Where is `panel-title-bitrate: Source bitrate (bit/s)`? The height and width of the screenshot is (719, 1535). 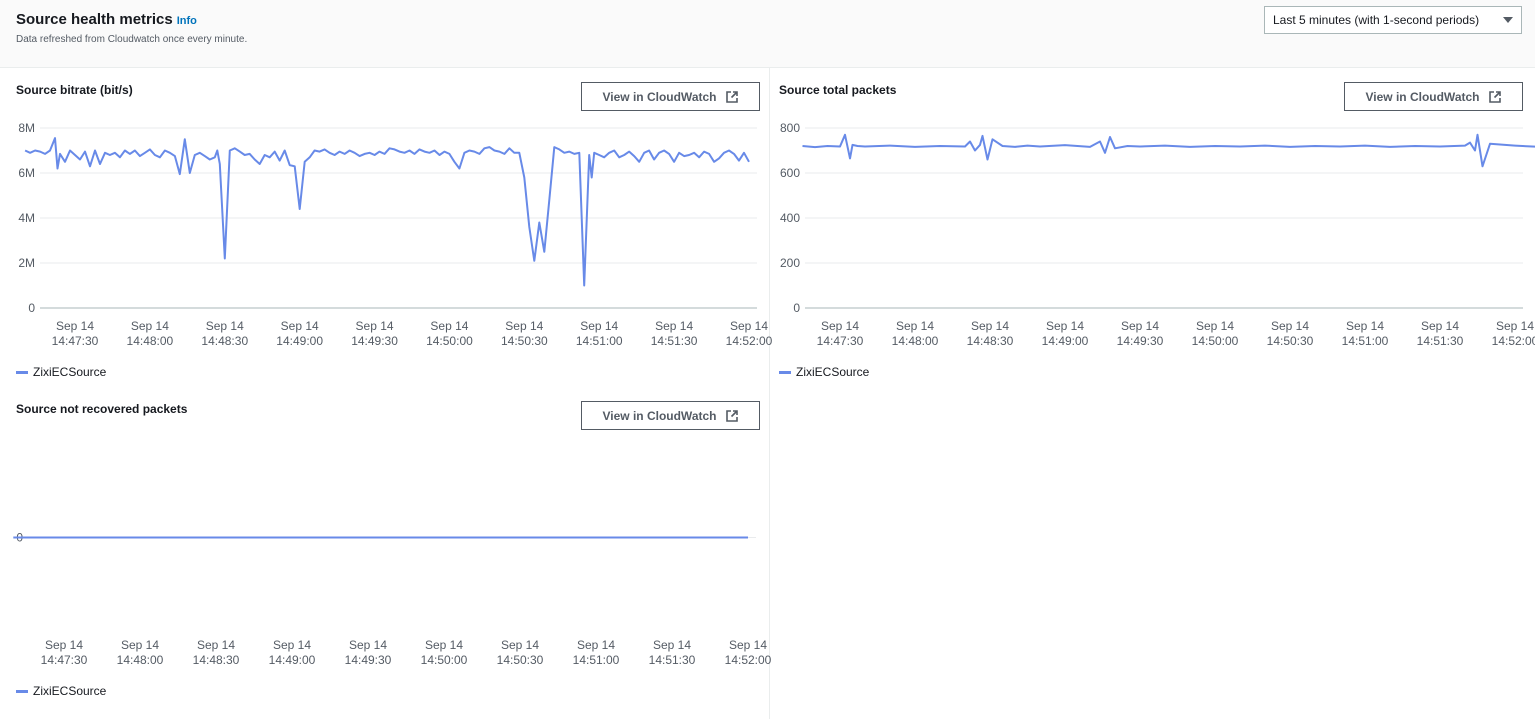
panel-title-bitrate: Source bitrate (bit/s) is located at coordinates (74, 90).